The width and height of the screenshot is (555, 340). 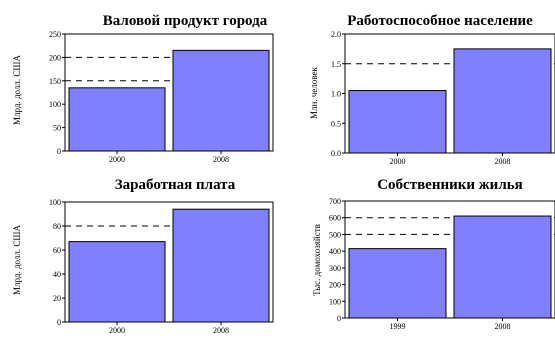 I want to click on y-tick-label: 250, so click(x=55, y=34).